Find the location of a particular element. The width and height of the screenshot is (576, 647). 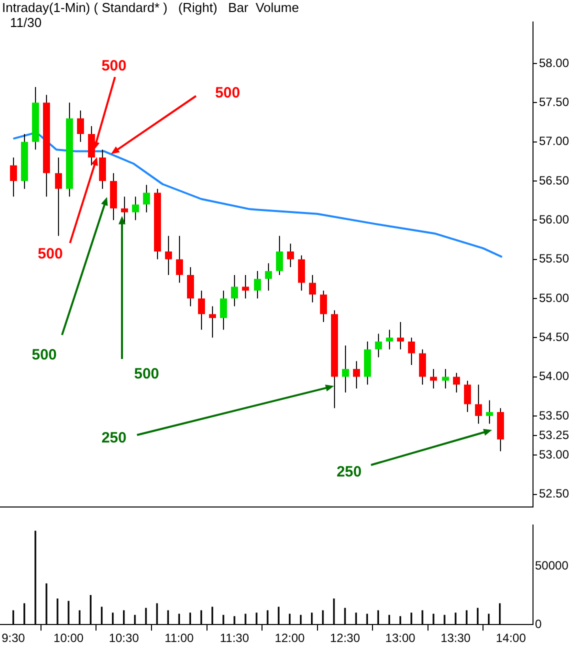

x-tick-label: 12:30 is located at coordinates (345, 638).